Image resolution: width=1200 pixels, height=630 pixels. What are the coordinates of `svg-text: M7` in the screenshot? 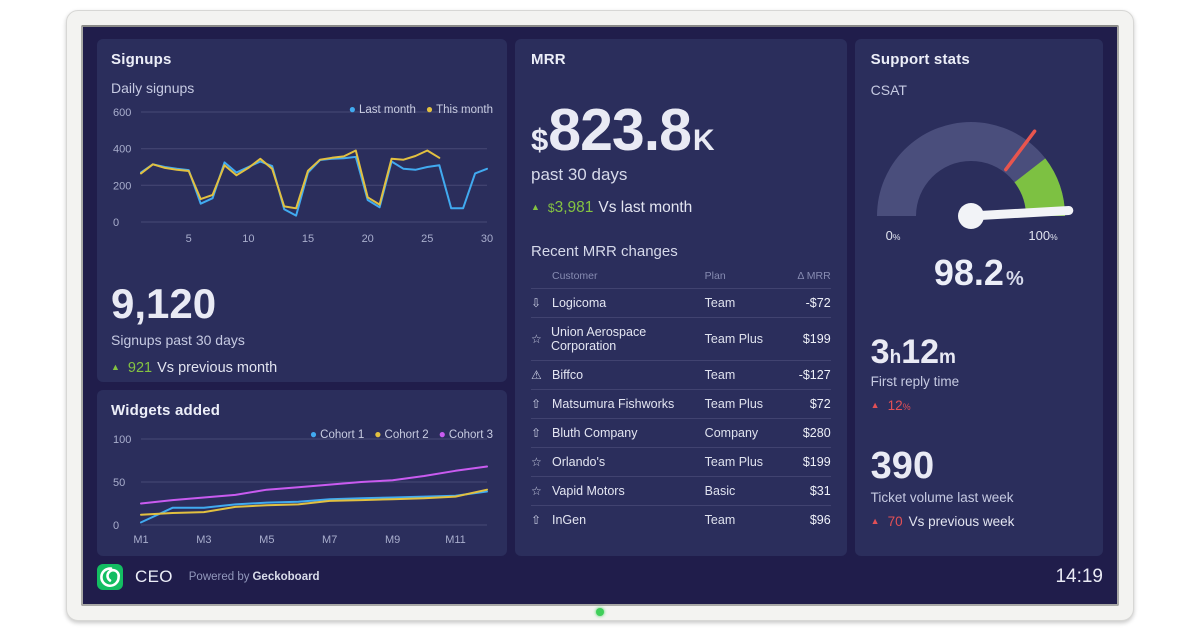 It's located at (329, 539).